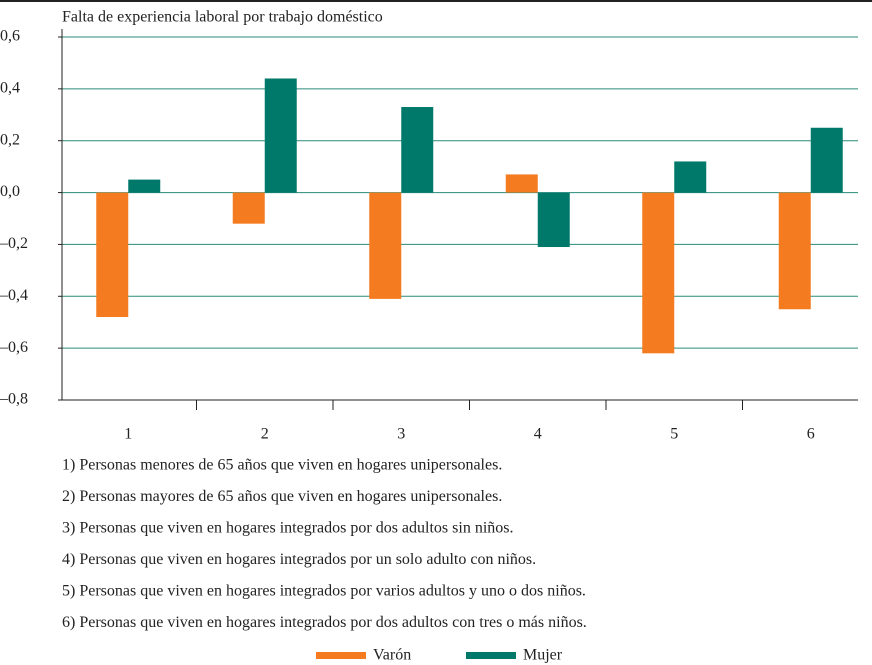 This screenshot has height=665, width=872. What do you see at coordinates (401, 434) in the screenshot?
I see `x-tick-label: 3` at bounding box center [401, 434].